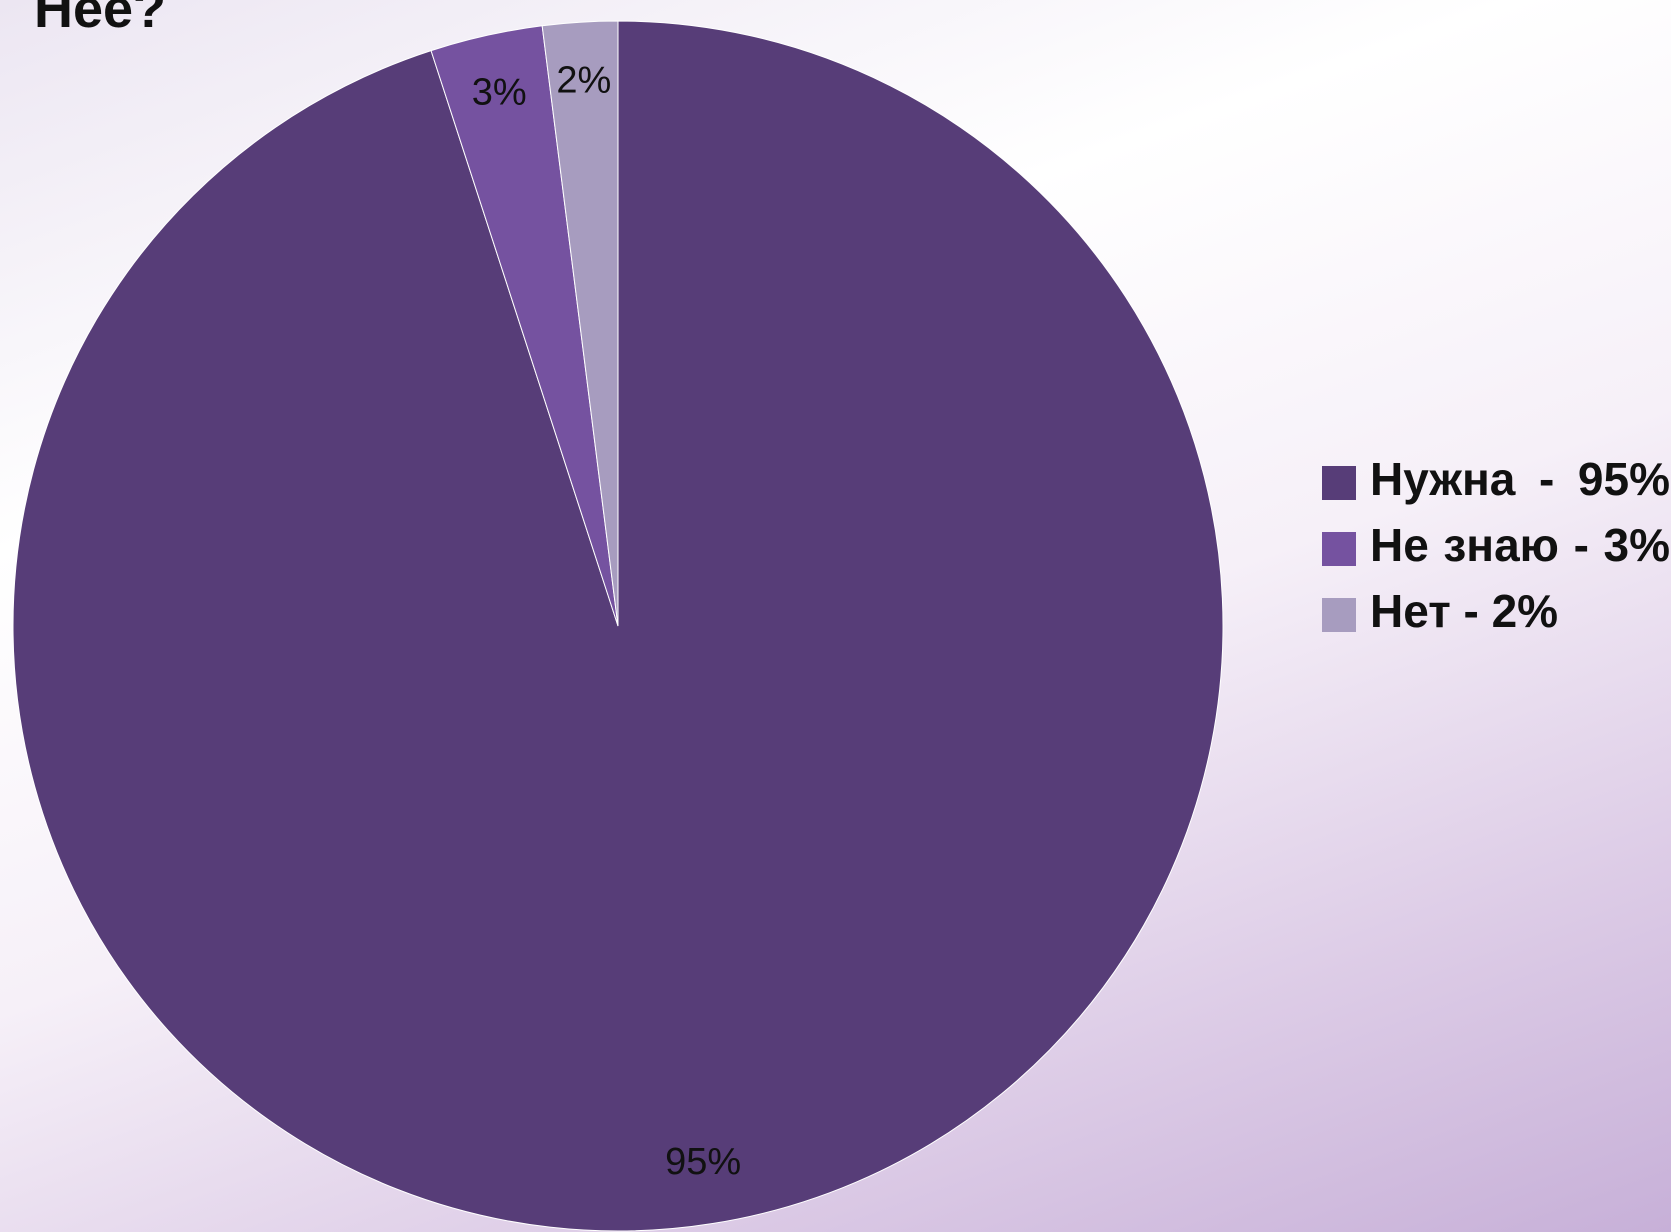  I want to click on chart-title: Нее?, so click(100, 19).